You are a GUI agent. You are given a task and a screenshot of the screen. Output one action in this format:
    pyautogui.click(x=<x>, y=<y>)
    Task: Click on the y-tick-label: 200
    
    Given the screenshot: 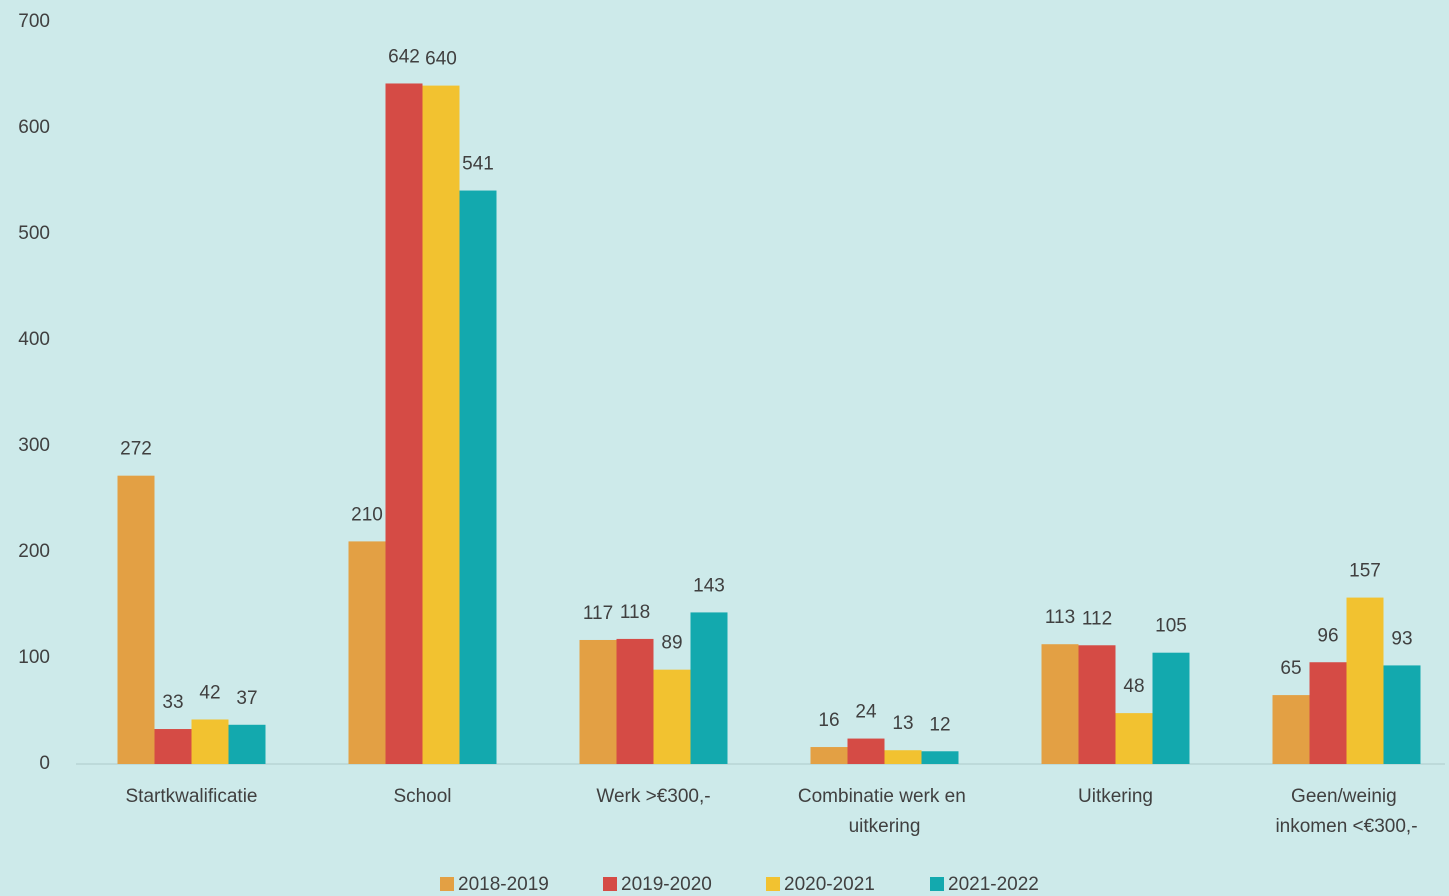 What is the action you would take?
    pyautogui.click(x=34, y=551)
    